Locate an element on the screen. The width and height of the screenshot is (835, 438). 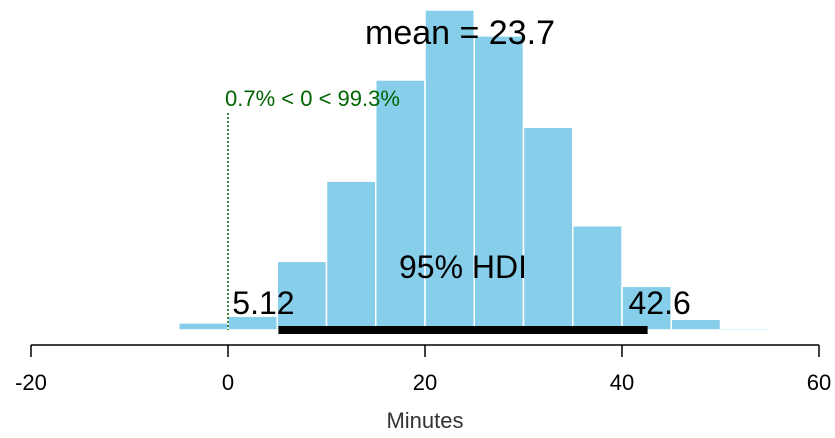
hdi-label: 95% HDI is located at coordinates (463, 267).